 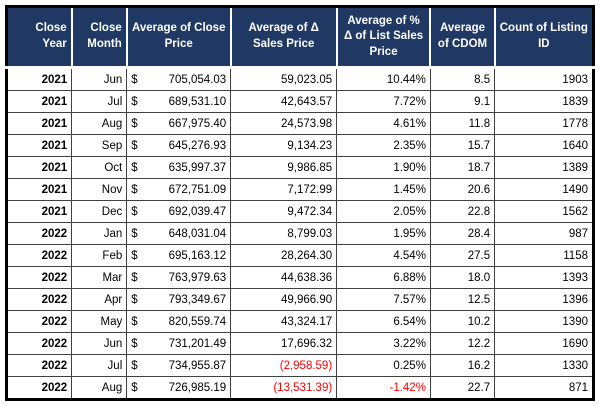 What do you see at coordinates (383, 123) in the screenshot?
I see `cell-avg-pct-delta-list-sales-price: 4.61%` at bounding box center [383, 123].